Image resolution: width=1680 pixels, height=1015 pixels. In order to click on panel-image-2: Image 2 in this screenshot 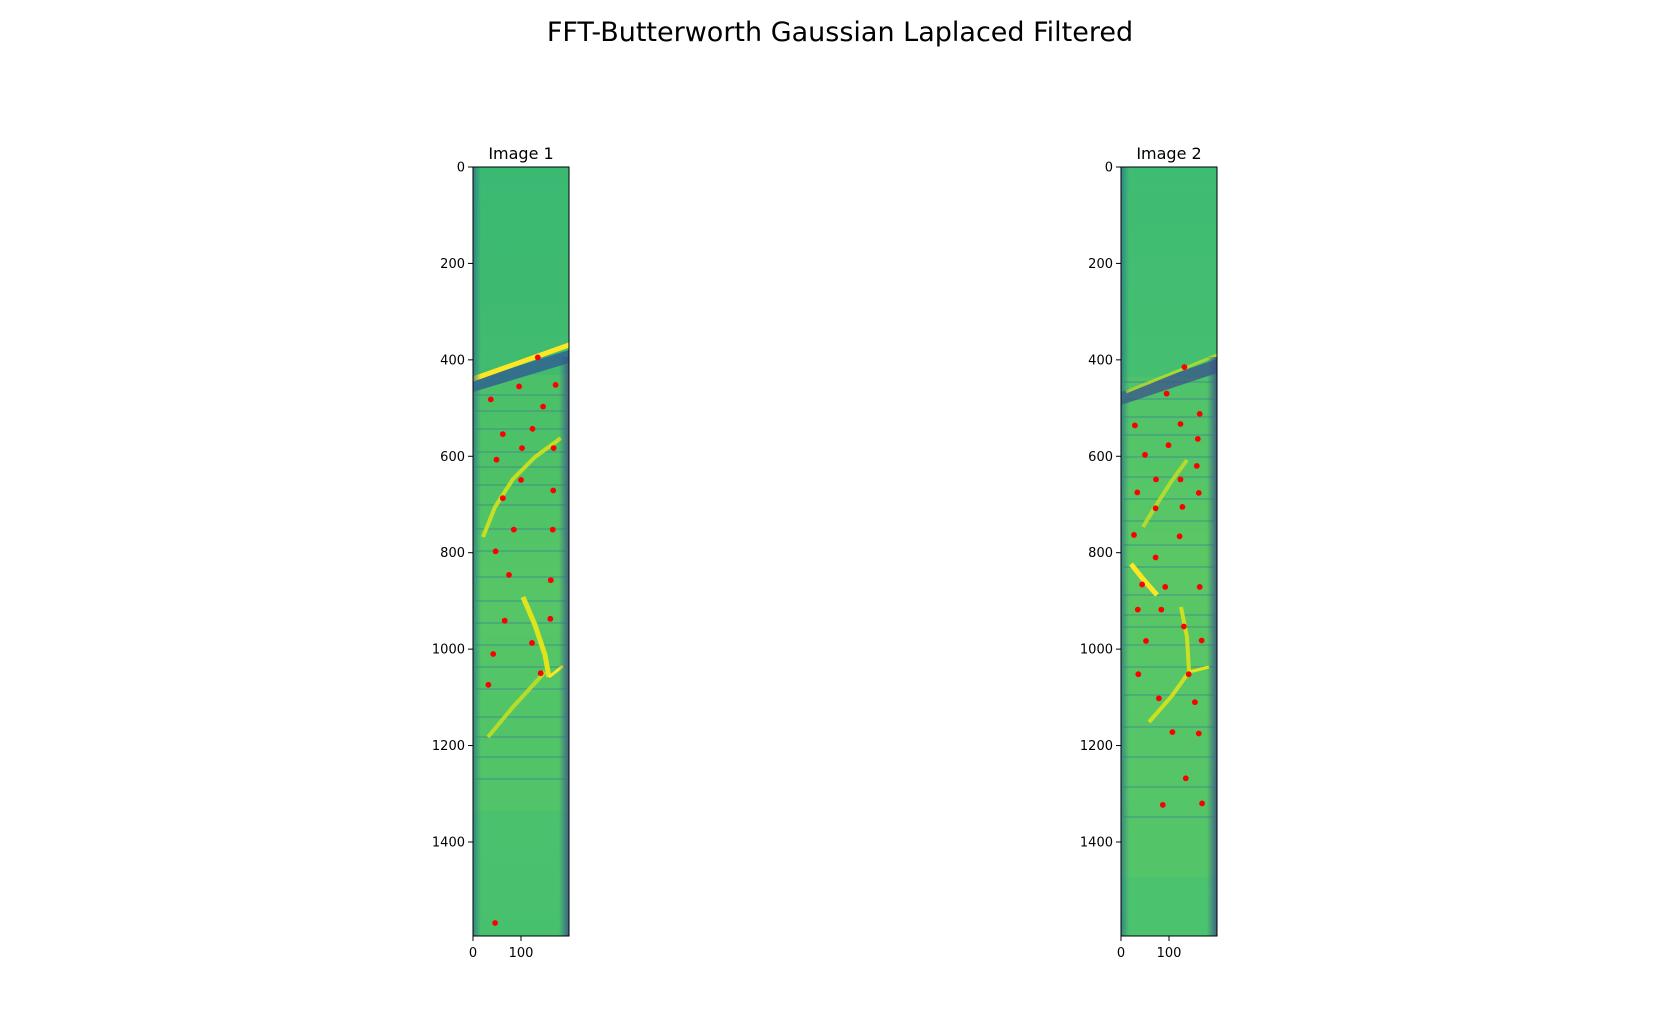, I will do `click(1149, 552)`.